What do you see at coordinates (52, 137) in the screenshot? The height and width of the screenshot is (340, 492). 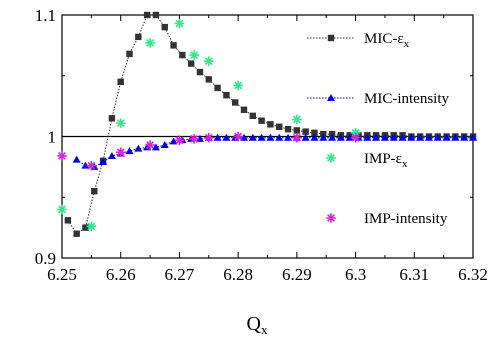 I see `y-tick-label: 1` at bounding box center [52, 137].